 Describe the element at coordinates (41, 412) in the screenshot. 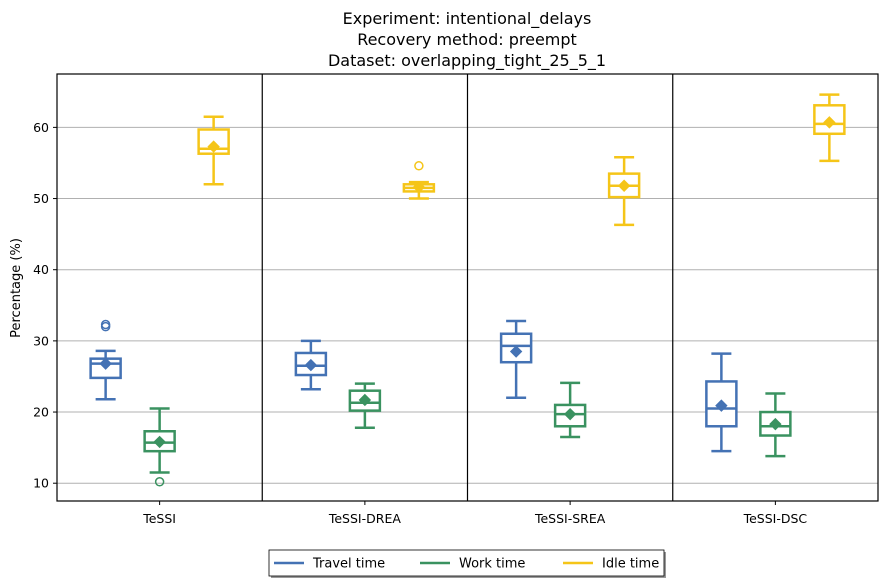

I see `y-tick-label: 20` at that location.